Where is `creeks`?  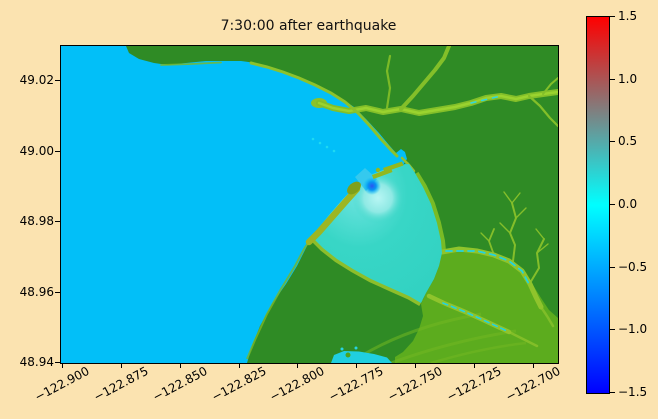 creeks is located at coordinates (490, 297).